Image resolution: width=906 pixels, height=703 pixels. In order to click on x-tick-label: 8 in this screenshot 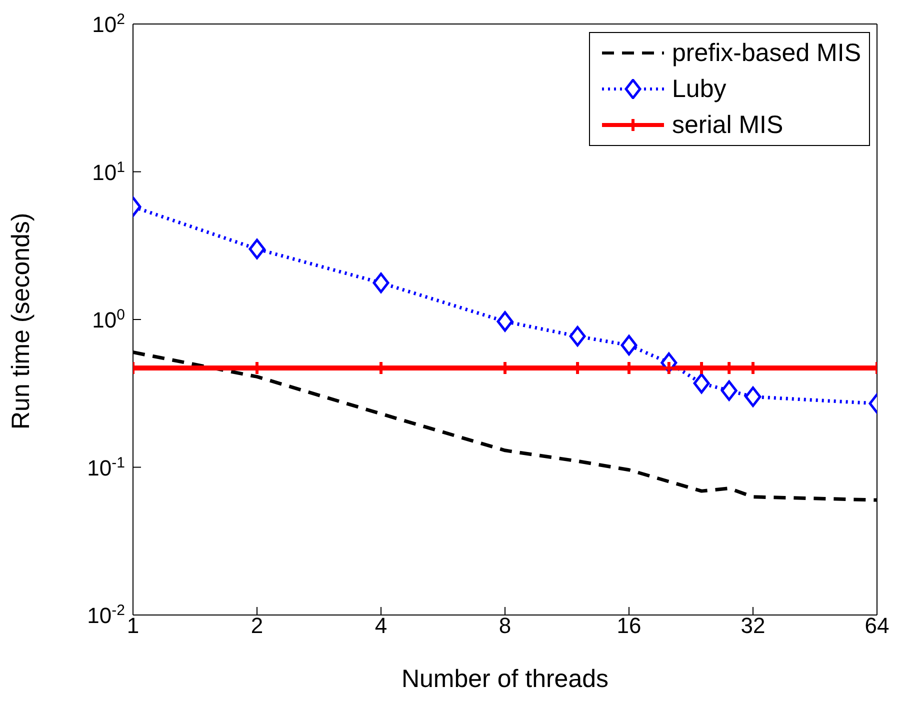, I will do `click(505, 625)`.